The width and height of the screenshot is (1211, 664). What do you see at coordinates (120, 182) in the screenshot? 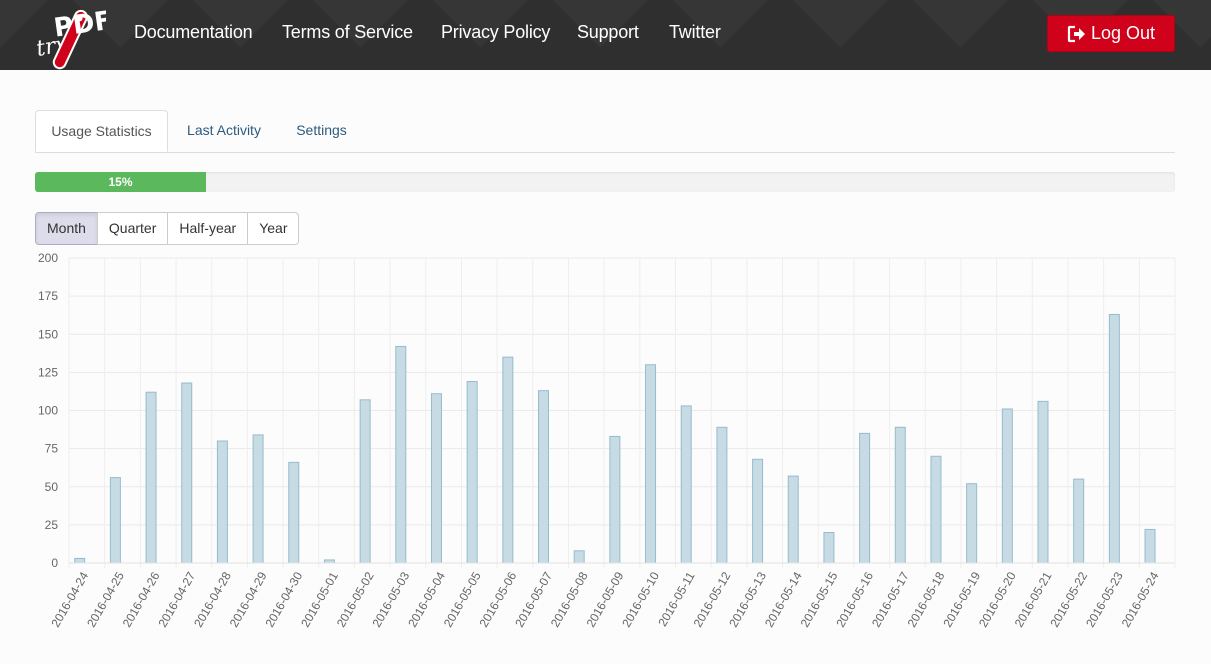
I see `progress-bar: 15%` at bounding box center [120, 182].